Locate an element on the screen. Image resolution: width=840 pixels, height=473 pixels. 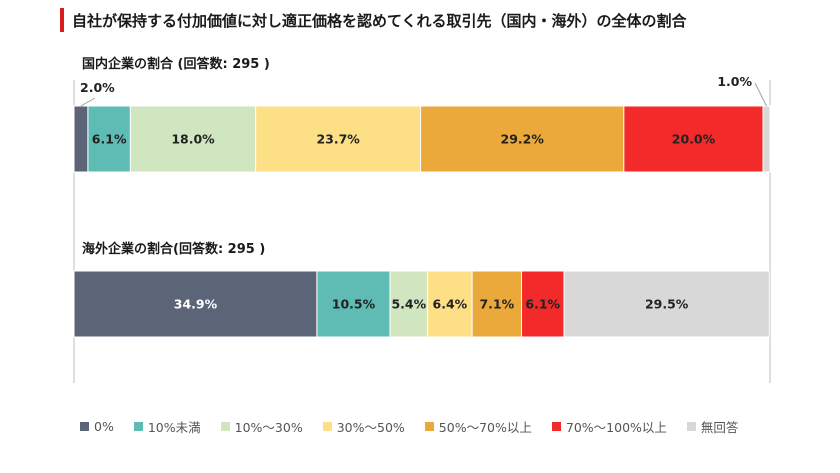
legend-label: 0% is located at coordinates (104, 426).